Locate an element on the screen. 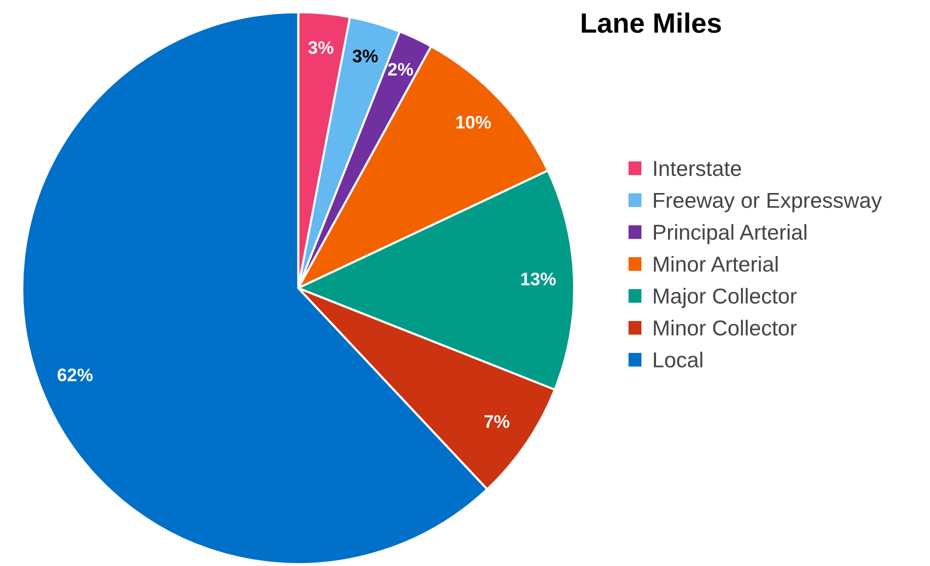 The image size is (930, 566). legend-label: Freeway or Expressway is located at coordinates (768, 202).